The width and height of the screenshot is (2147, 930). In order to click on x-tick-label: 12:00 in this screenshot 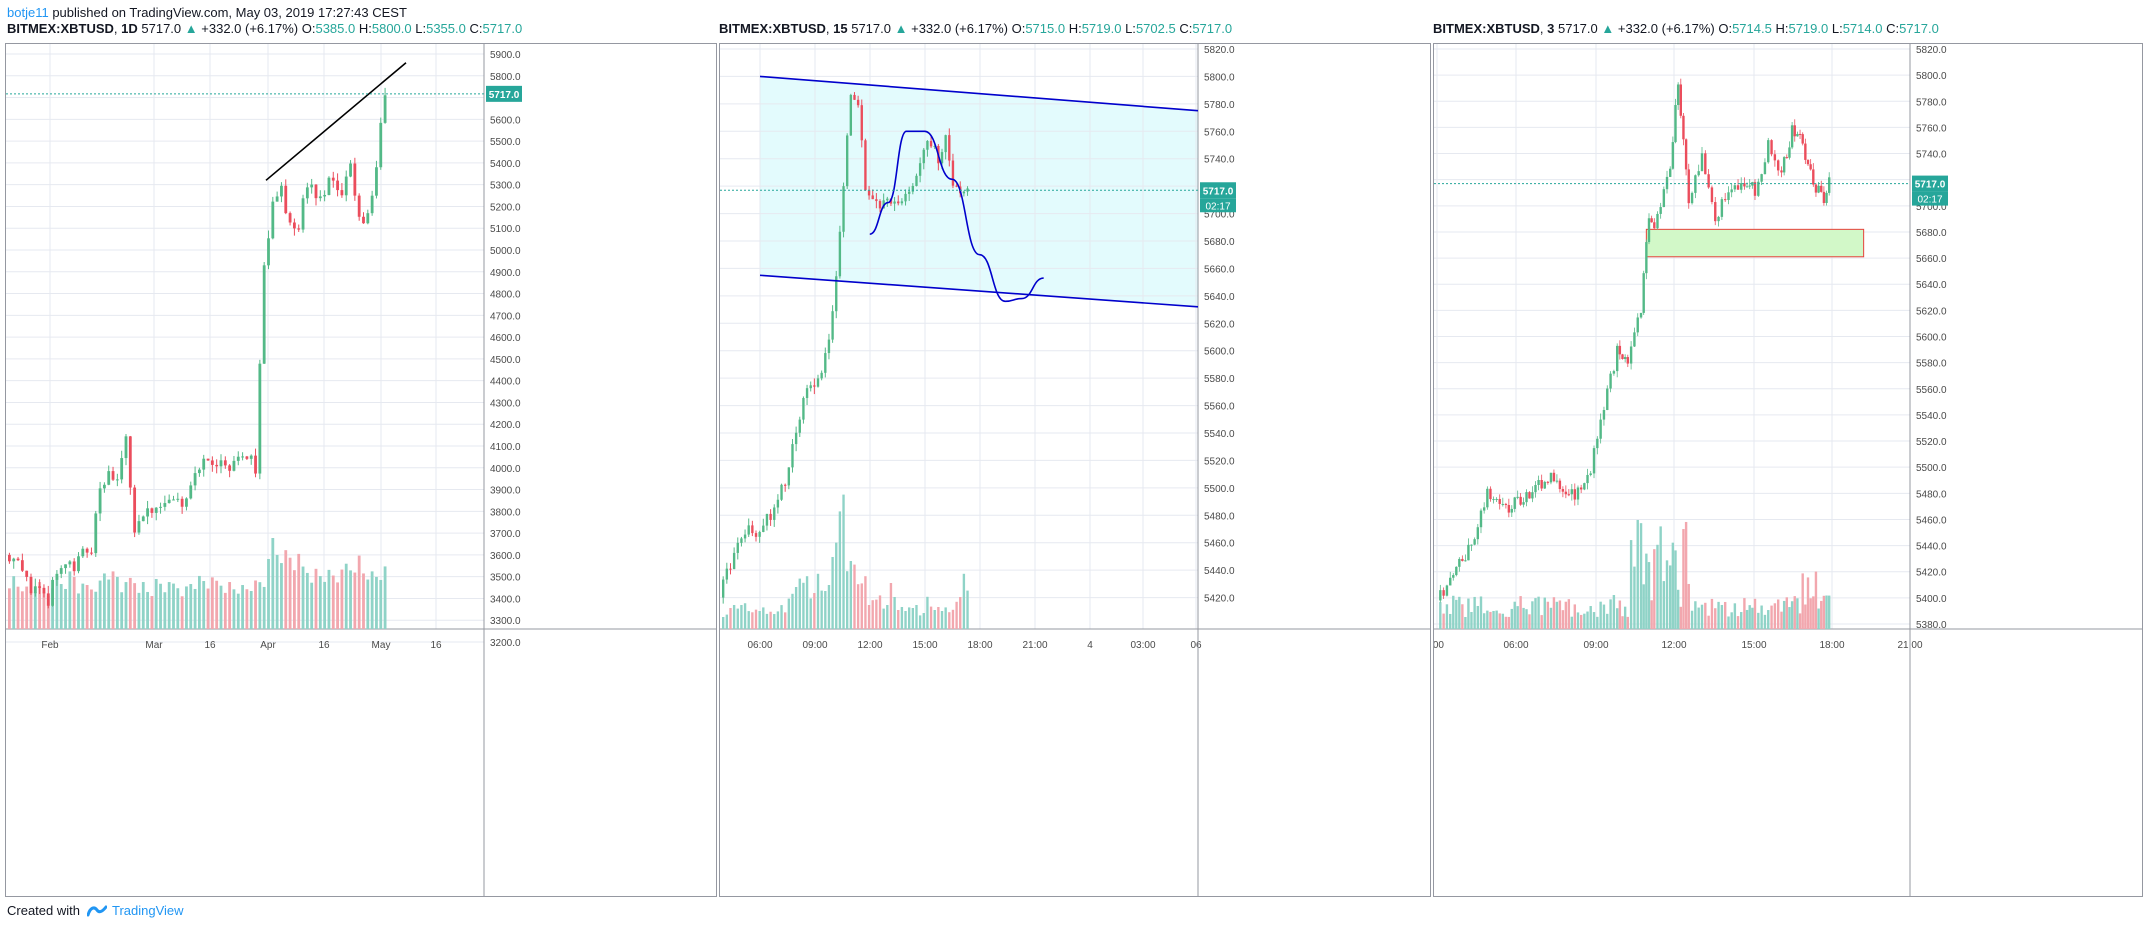, I will do `click(1673, 645)`.